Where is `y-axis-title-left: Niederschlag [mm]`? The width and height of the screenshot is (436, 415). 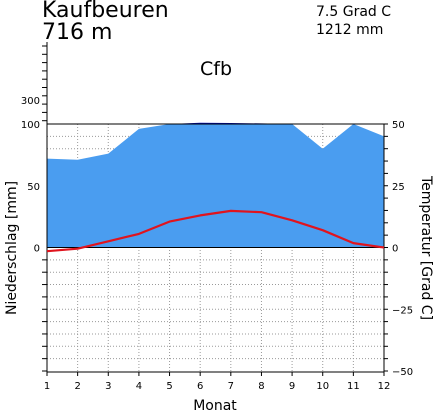
y-axis-title-left: Niederschlag [mm] is located at coordinates (12, 248).